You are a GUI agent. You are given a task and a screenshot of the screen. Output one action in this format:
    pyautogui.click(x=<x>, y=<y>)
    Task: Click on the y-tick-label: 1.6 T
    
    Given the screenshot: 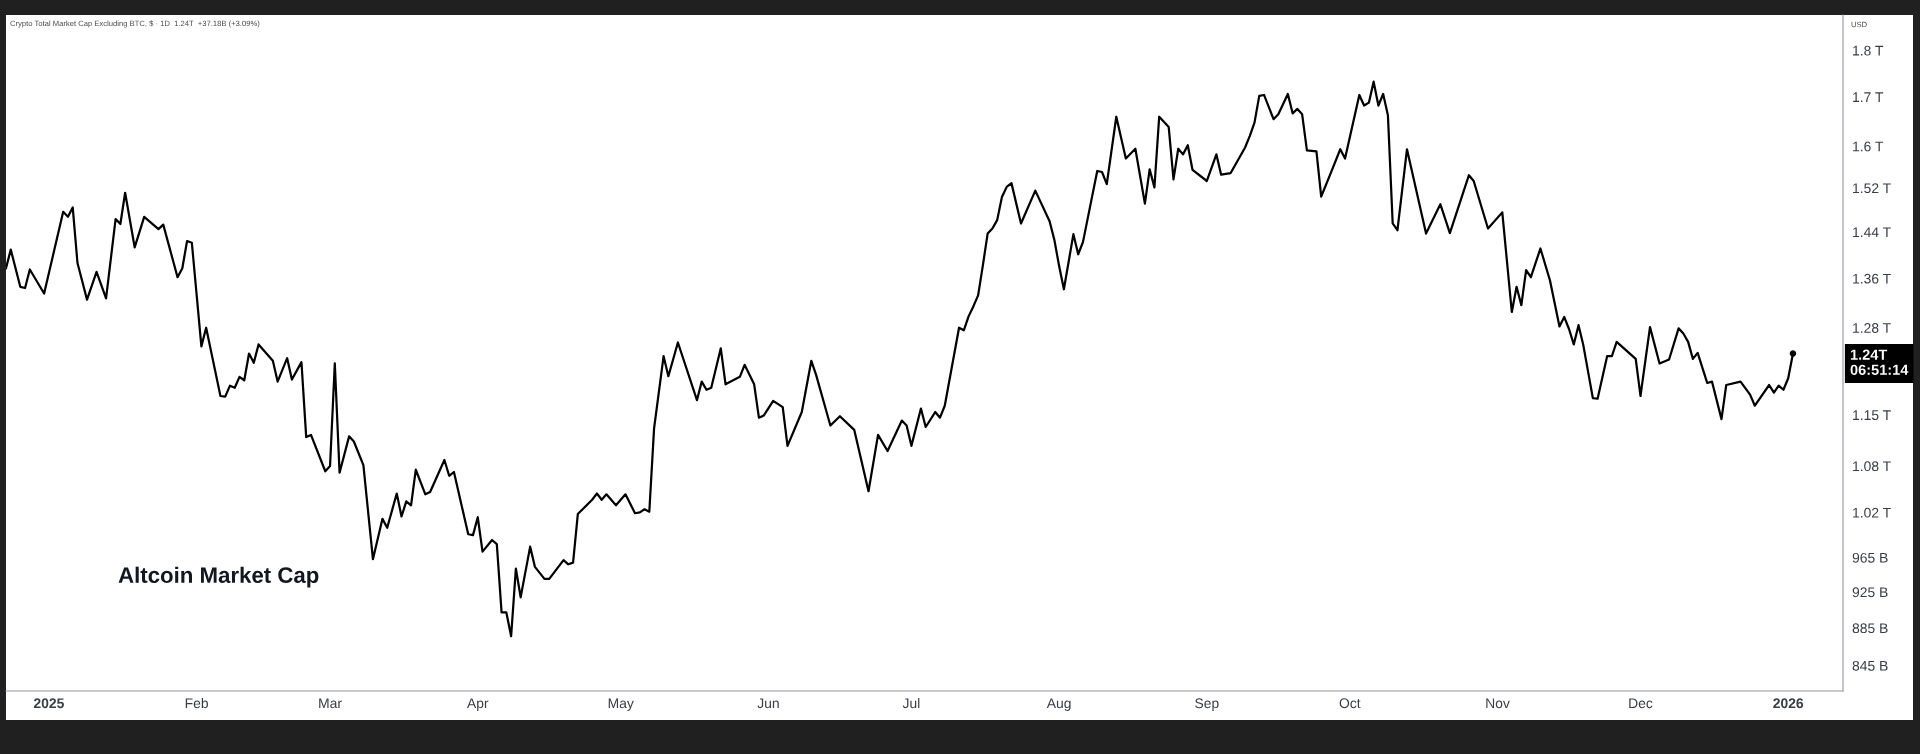 What is the action you would take?
    pyautogui.click(x=1868, y=146)
    